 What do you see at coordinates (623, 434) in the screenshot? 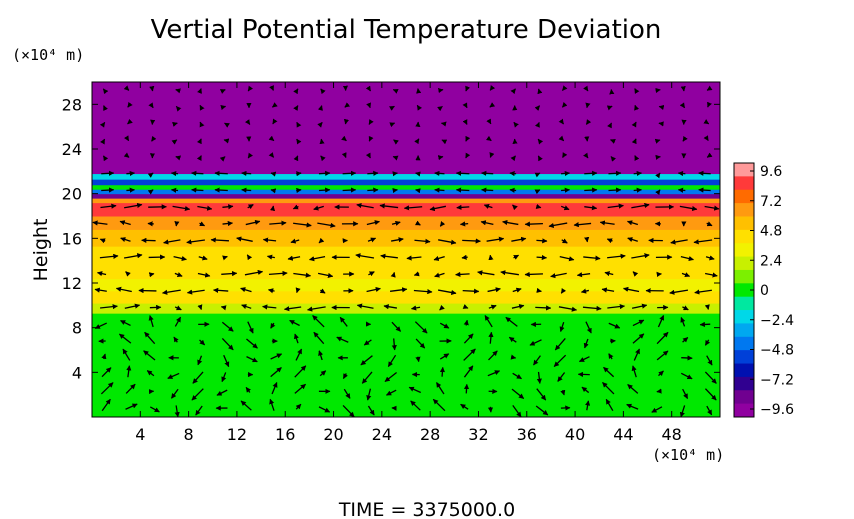
I see `x-tick-label: 44` at bounding box center [623, 434].